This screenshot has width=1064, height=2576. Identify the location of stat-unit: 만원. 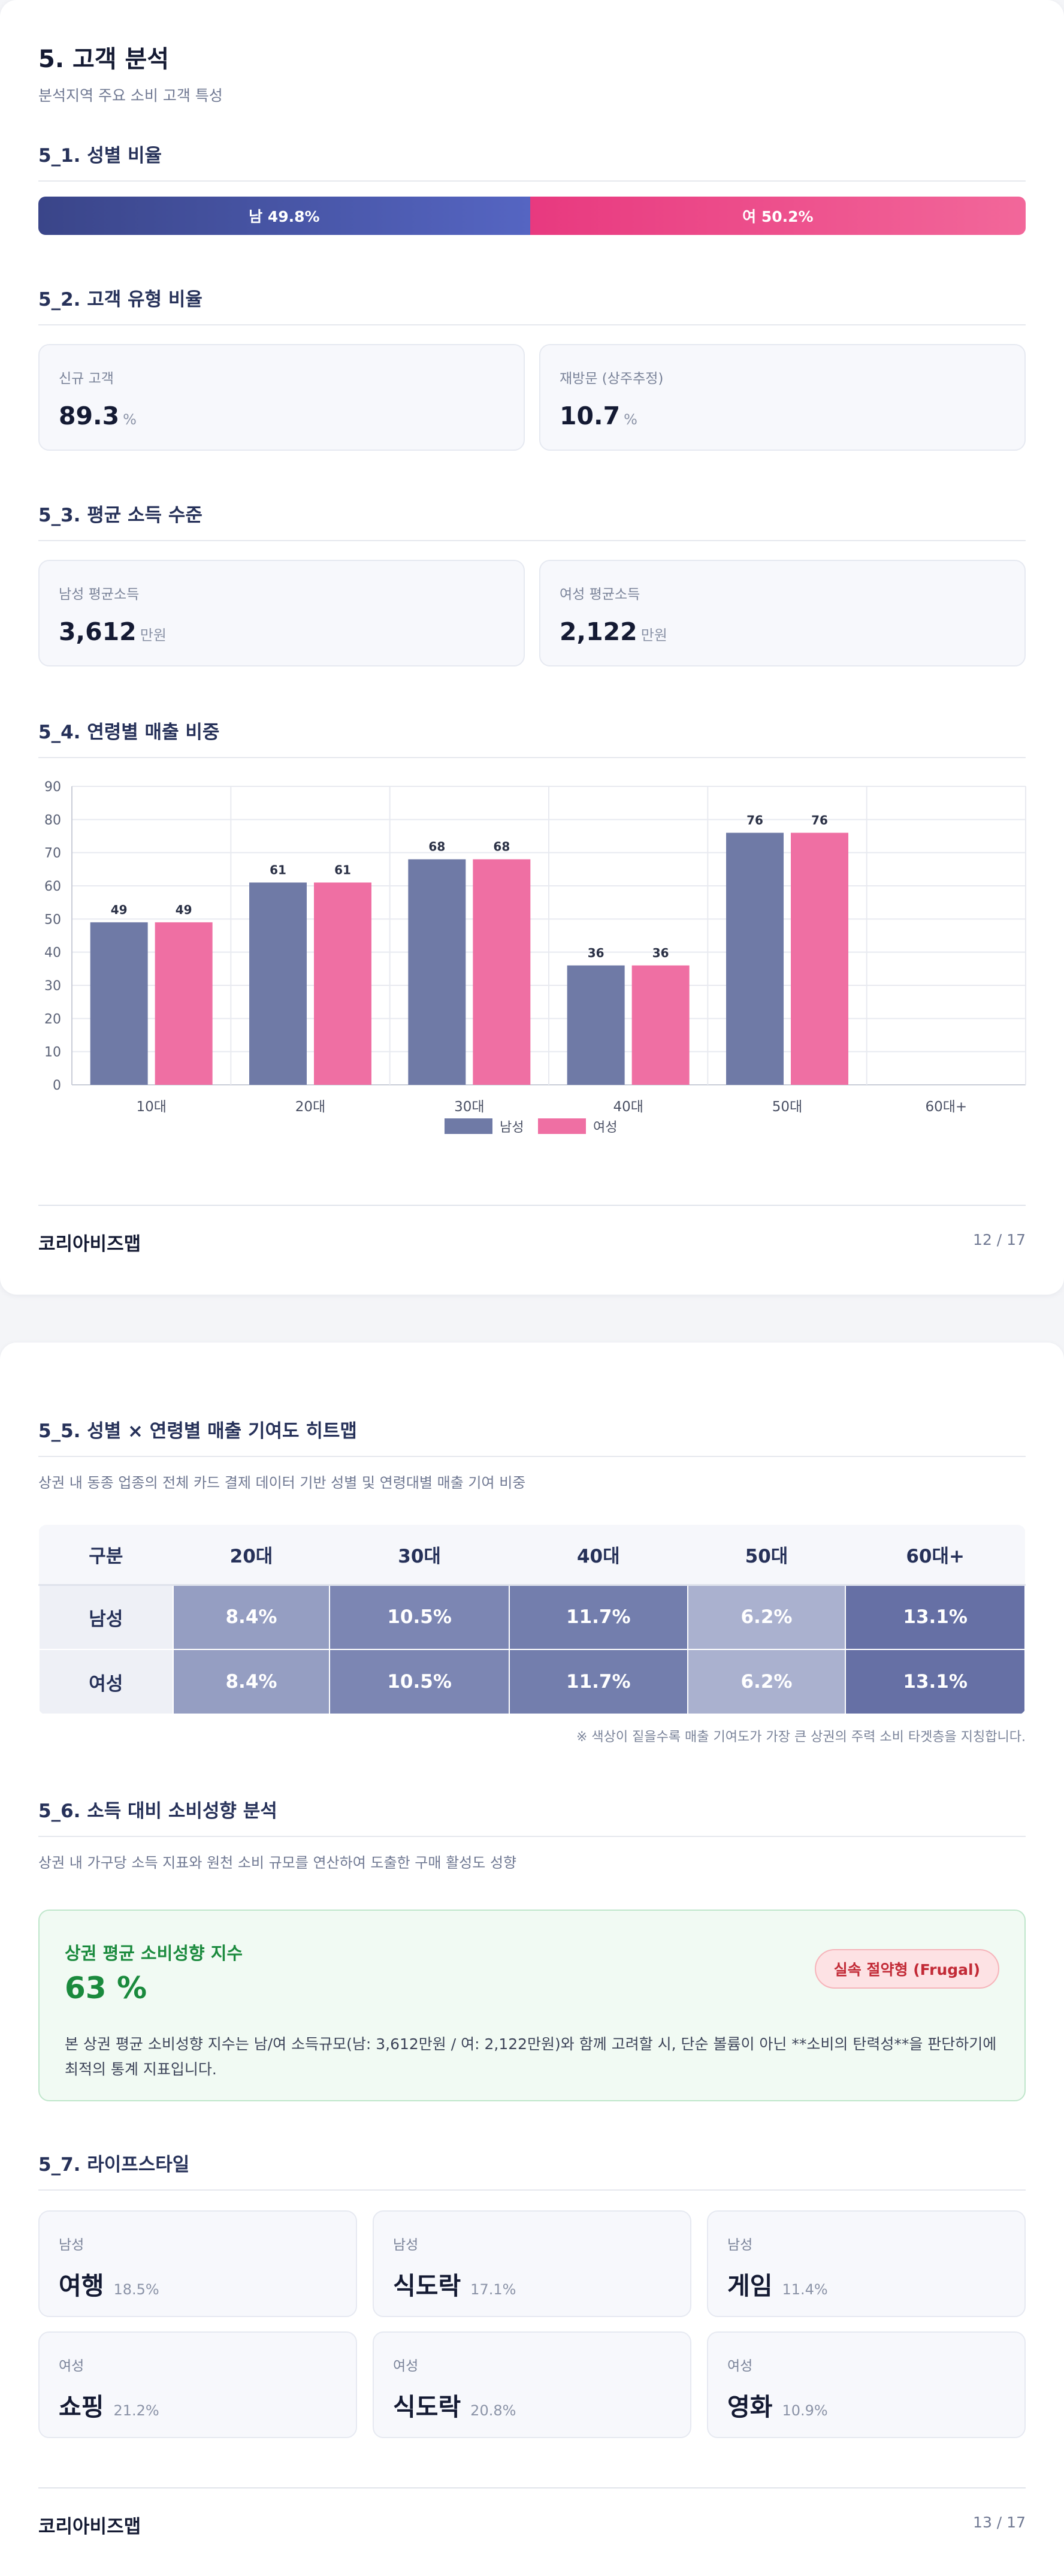
(653, 636).